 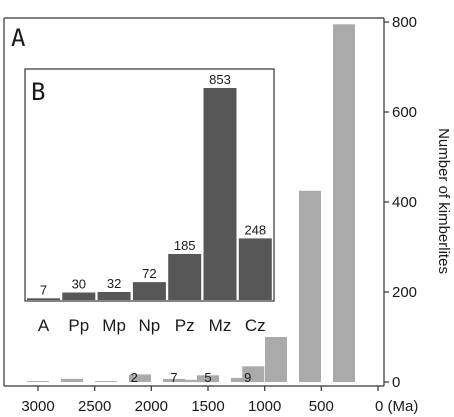 What do you see at coordinates (44, 325) in the screenshot?
I see `inset-category-label: A` at bounding box center [44, 325].